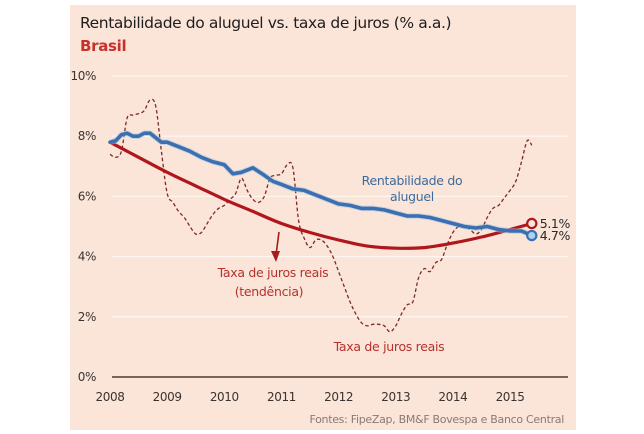 Image resolution: width=644 pixels, height=434 pixels. I want to click on y-tick-label: 6%, so click(87, 196).